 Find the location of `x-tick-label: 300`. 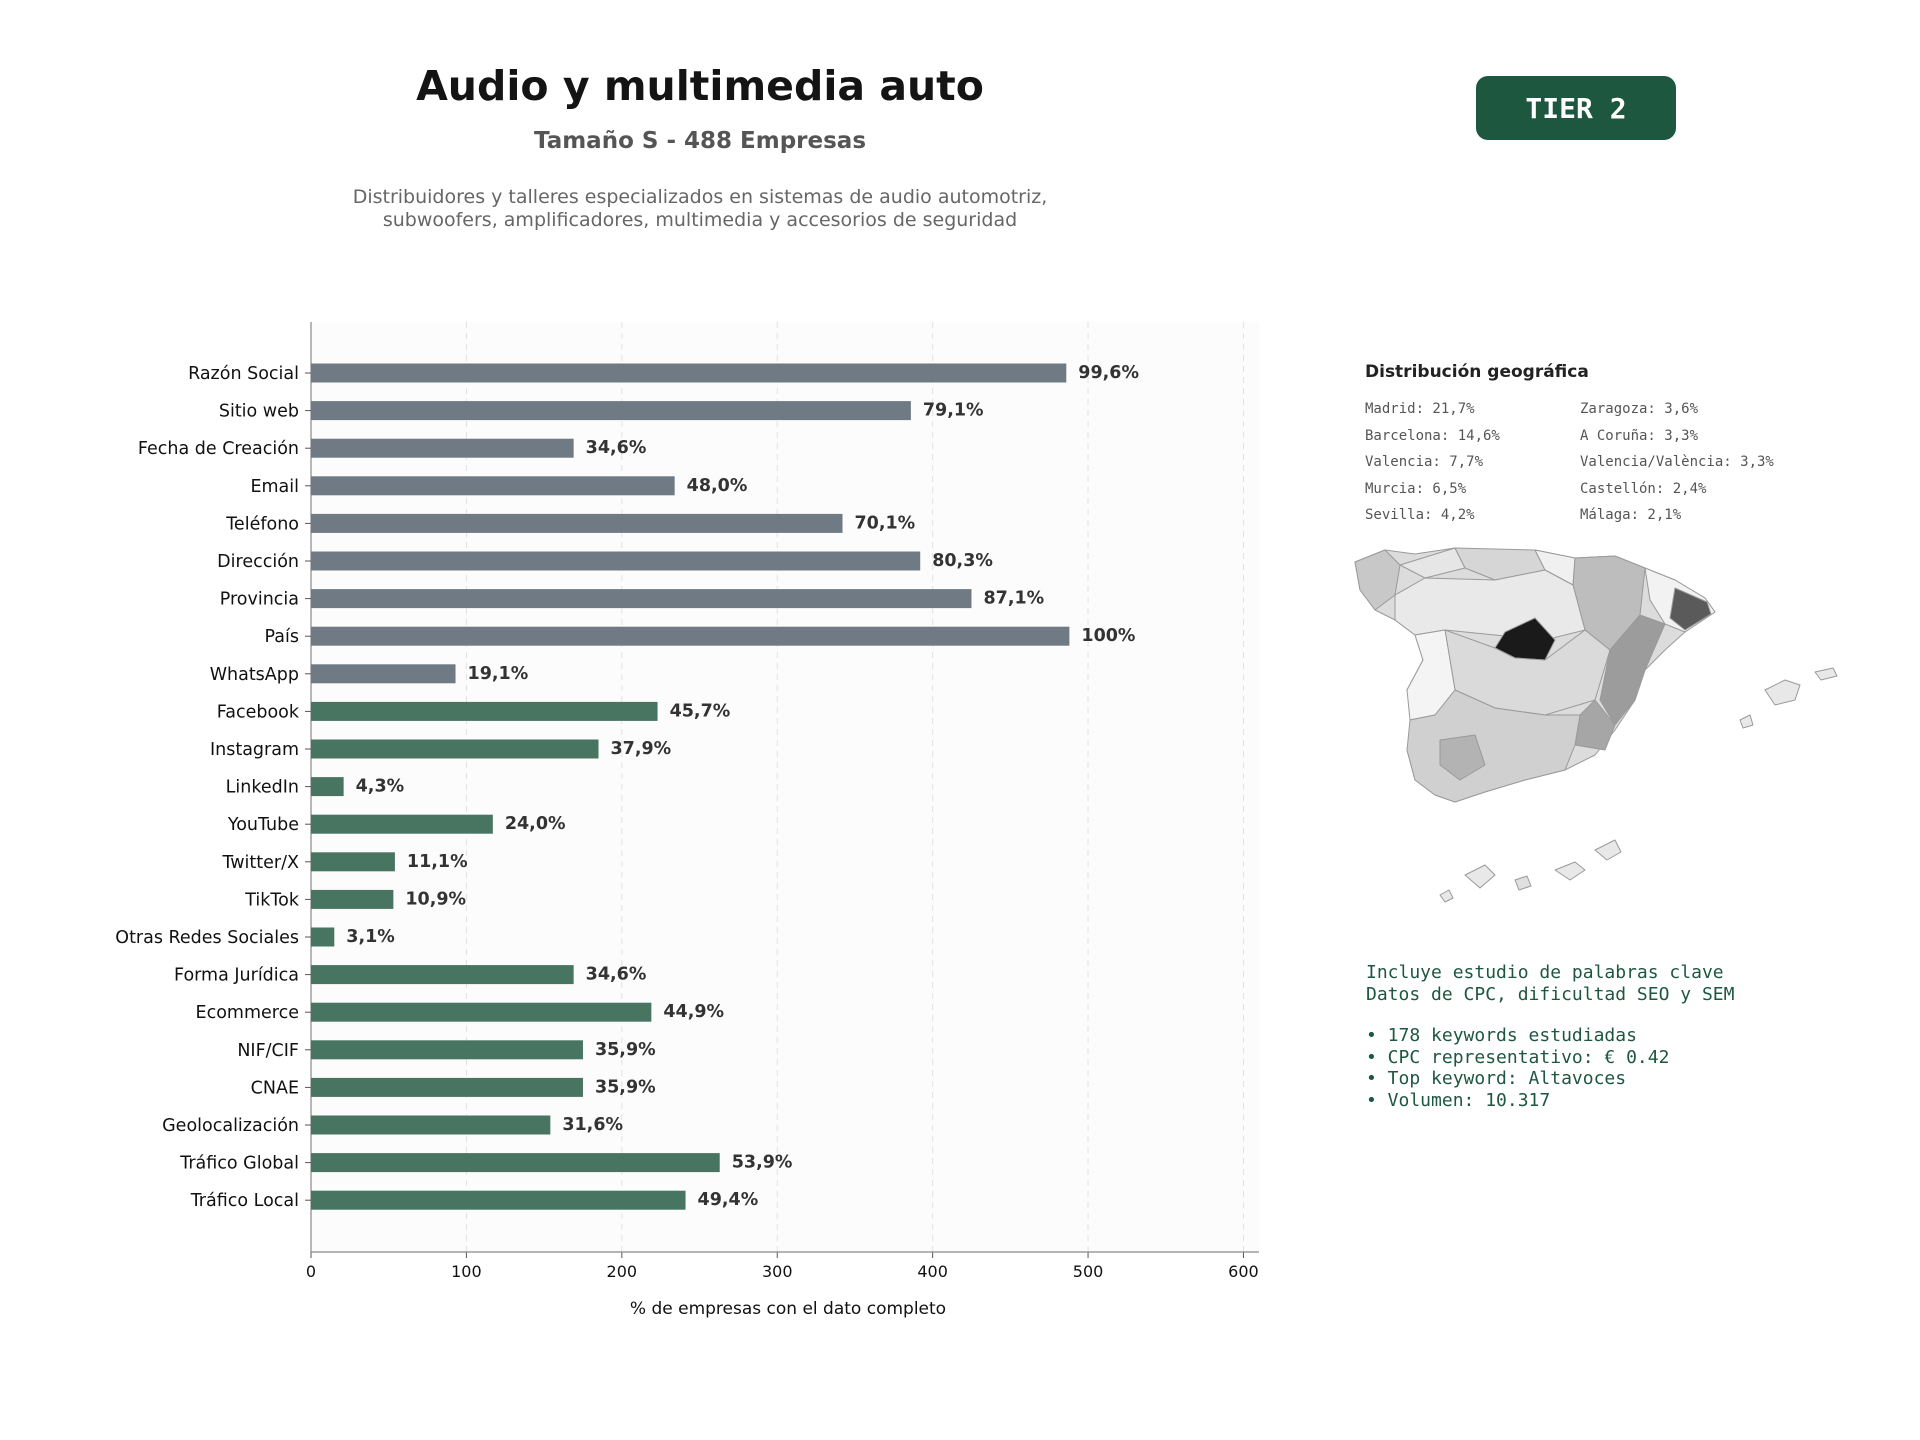

x-tick-label: 300 is located at coordinates (777, 1271).